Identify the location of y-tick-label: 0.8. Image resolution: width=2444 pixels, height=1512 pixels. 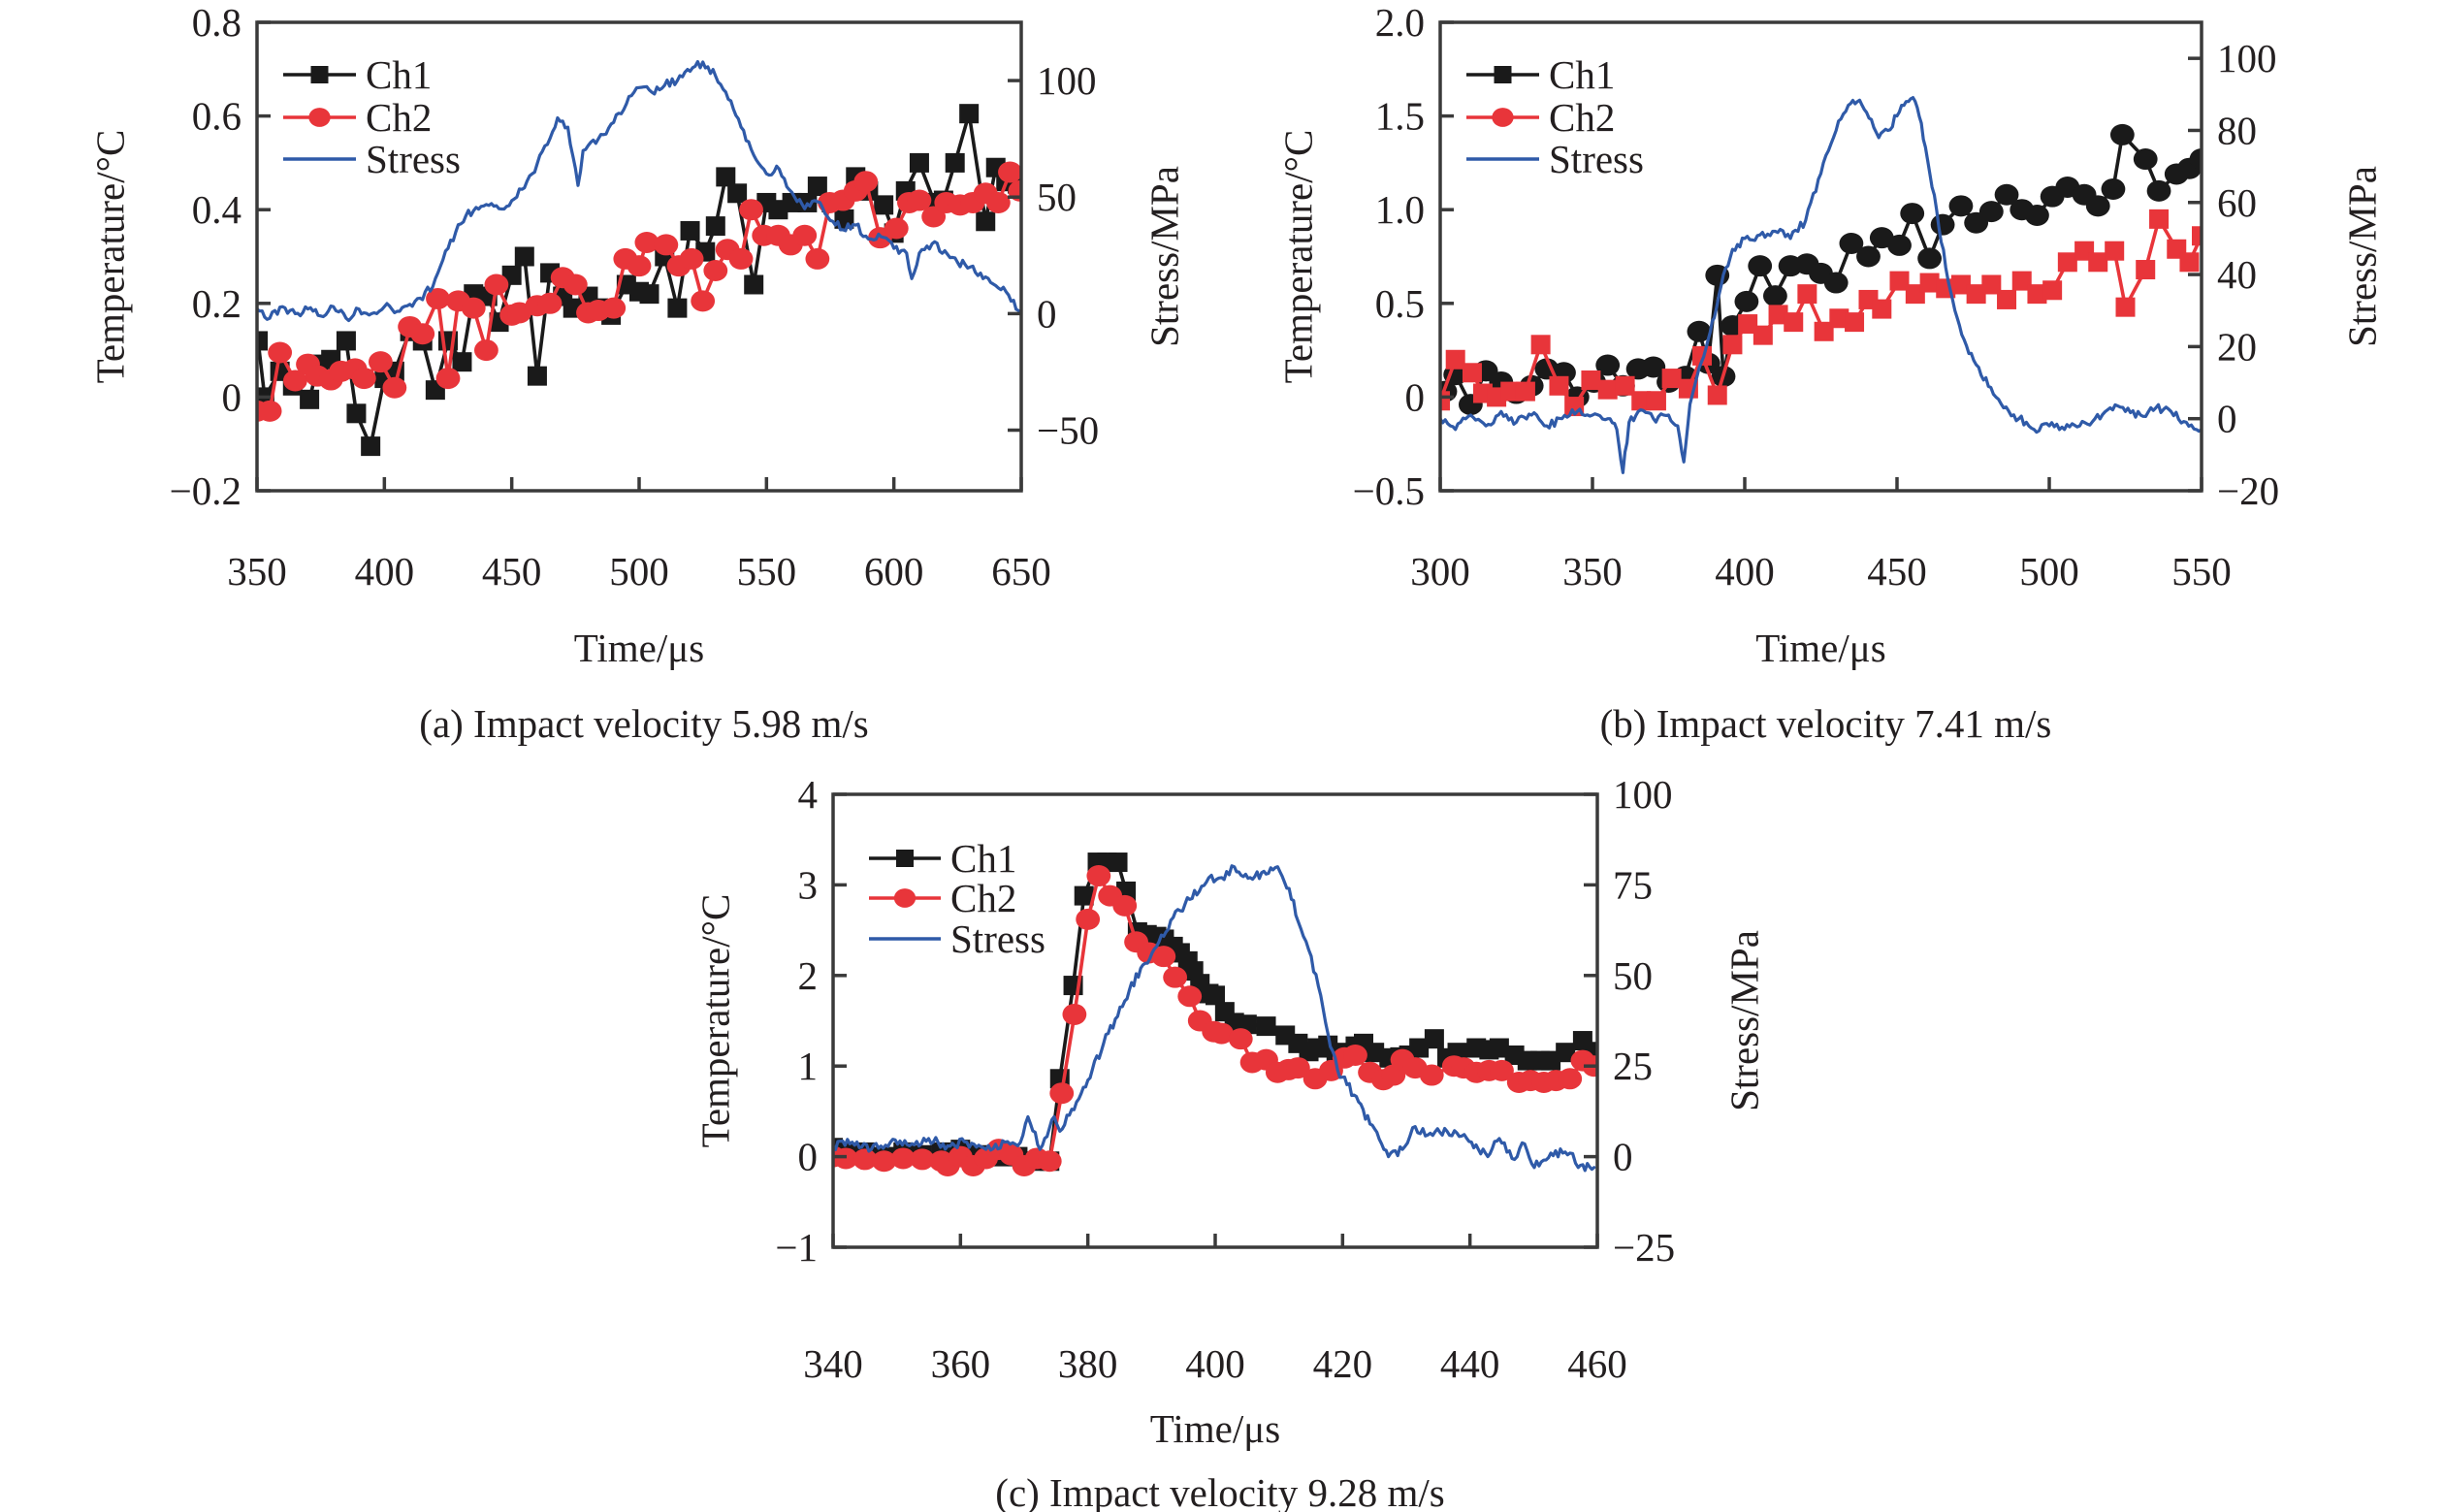
(216, 22).